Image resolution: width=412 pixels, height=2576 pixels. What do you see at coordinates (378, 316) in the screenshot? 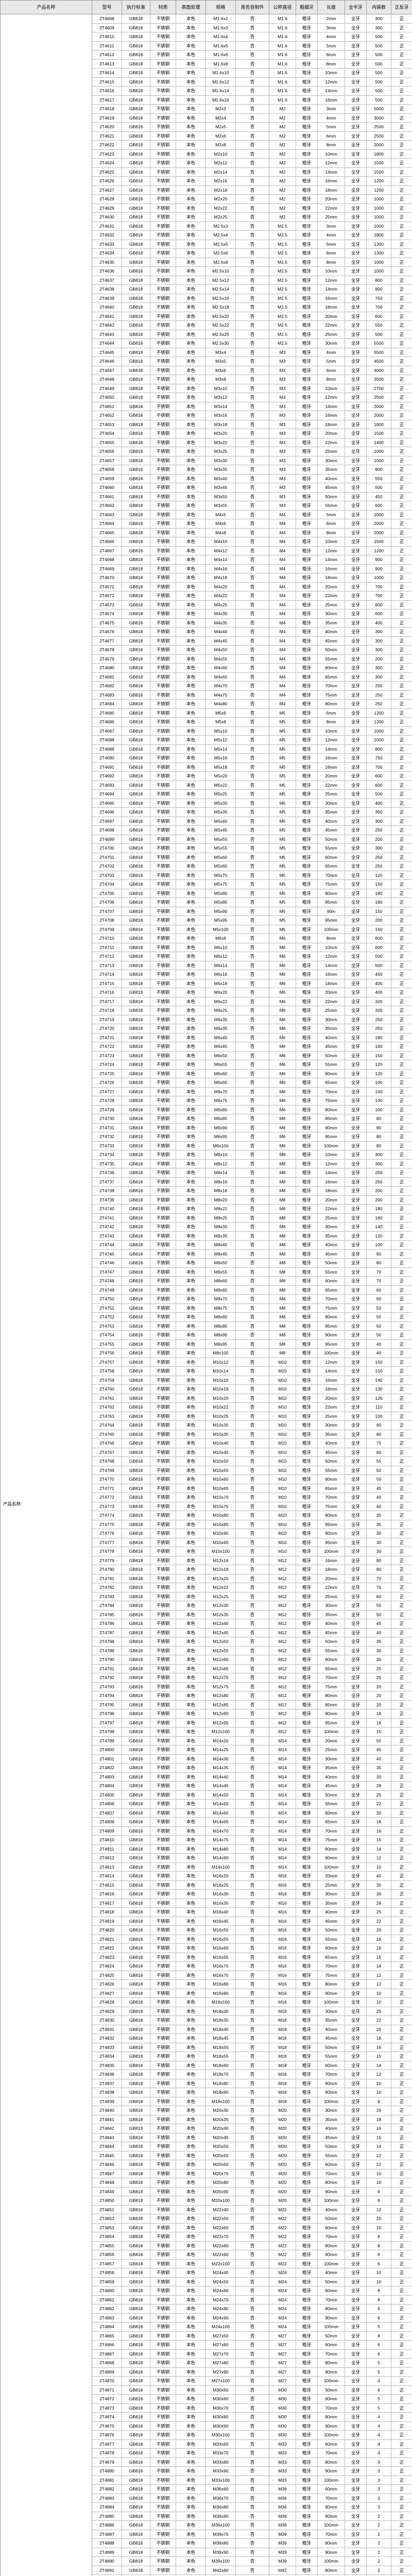
I see `cell-pack-quantity: 600` at bounding box center [378, 316].